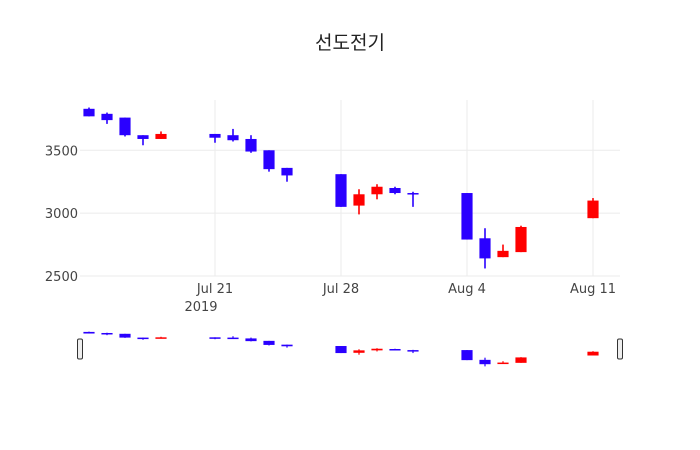  I want to click on x-axis-year-label: 2019, so click(200, 307).